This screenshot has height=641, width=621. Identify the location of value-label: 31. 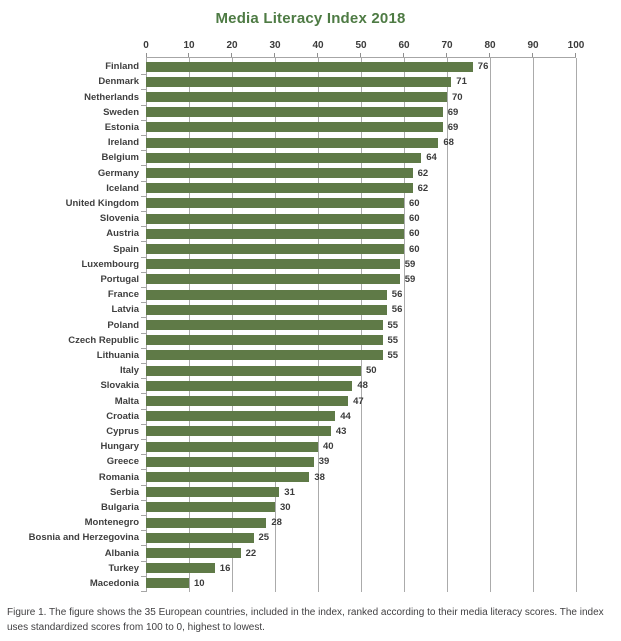
(289, 492).